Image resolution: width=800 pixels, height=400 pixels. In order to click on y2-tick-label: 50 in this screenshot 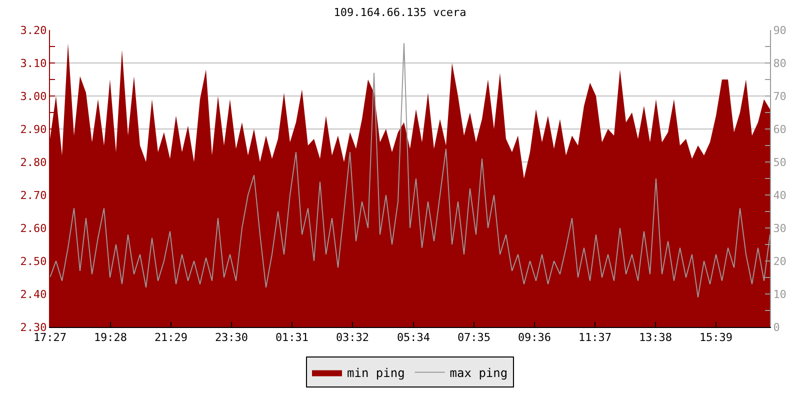, I will do `click(779, 162)`.